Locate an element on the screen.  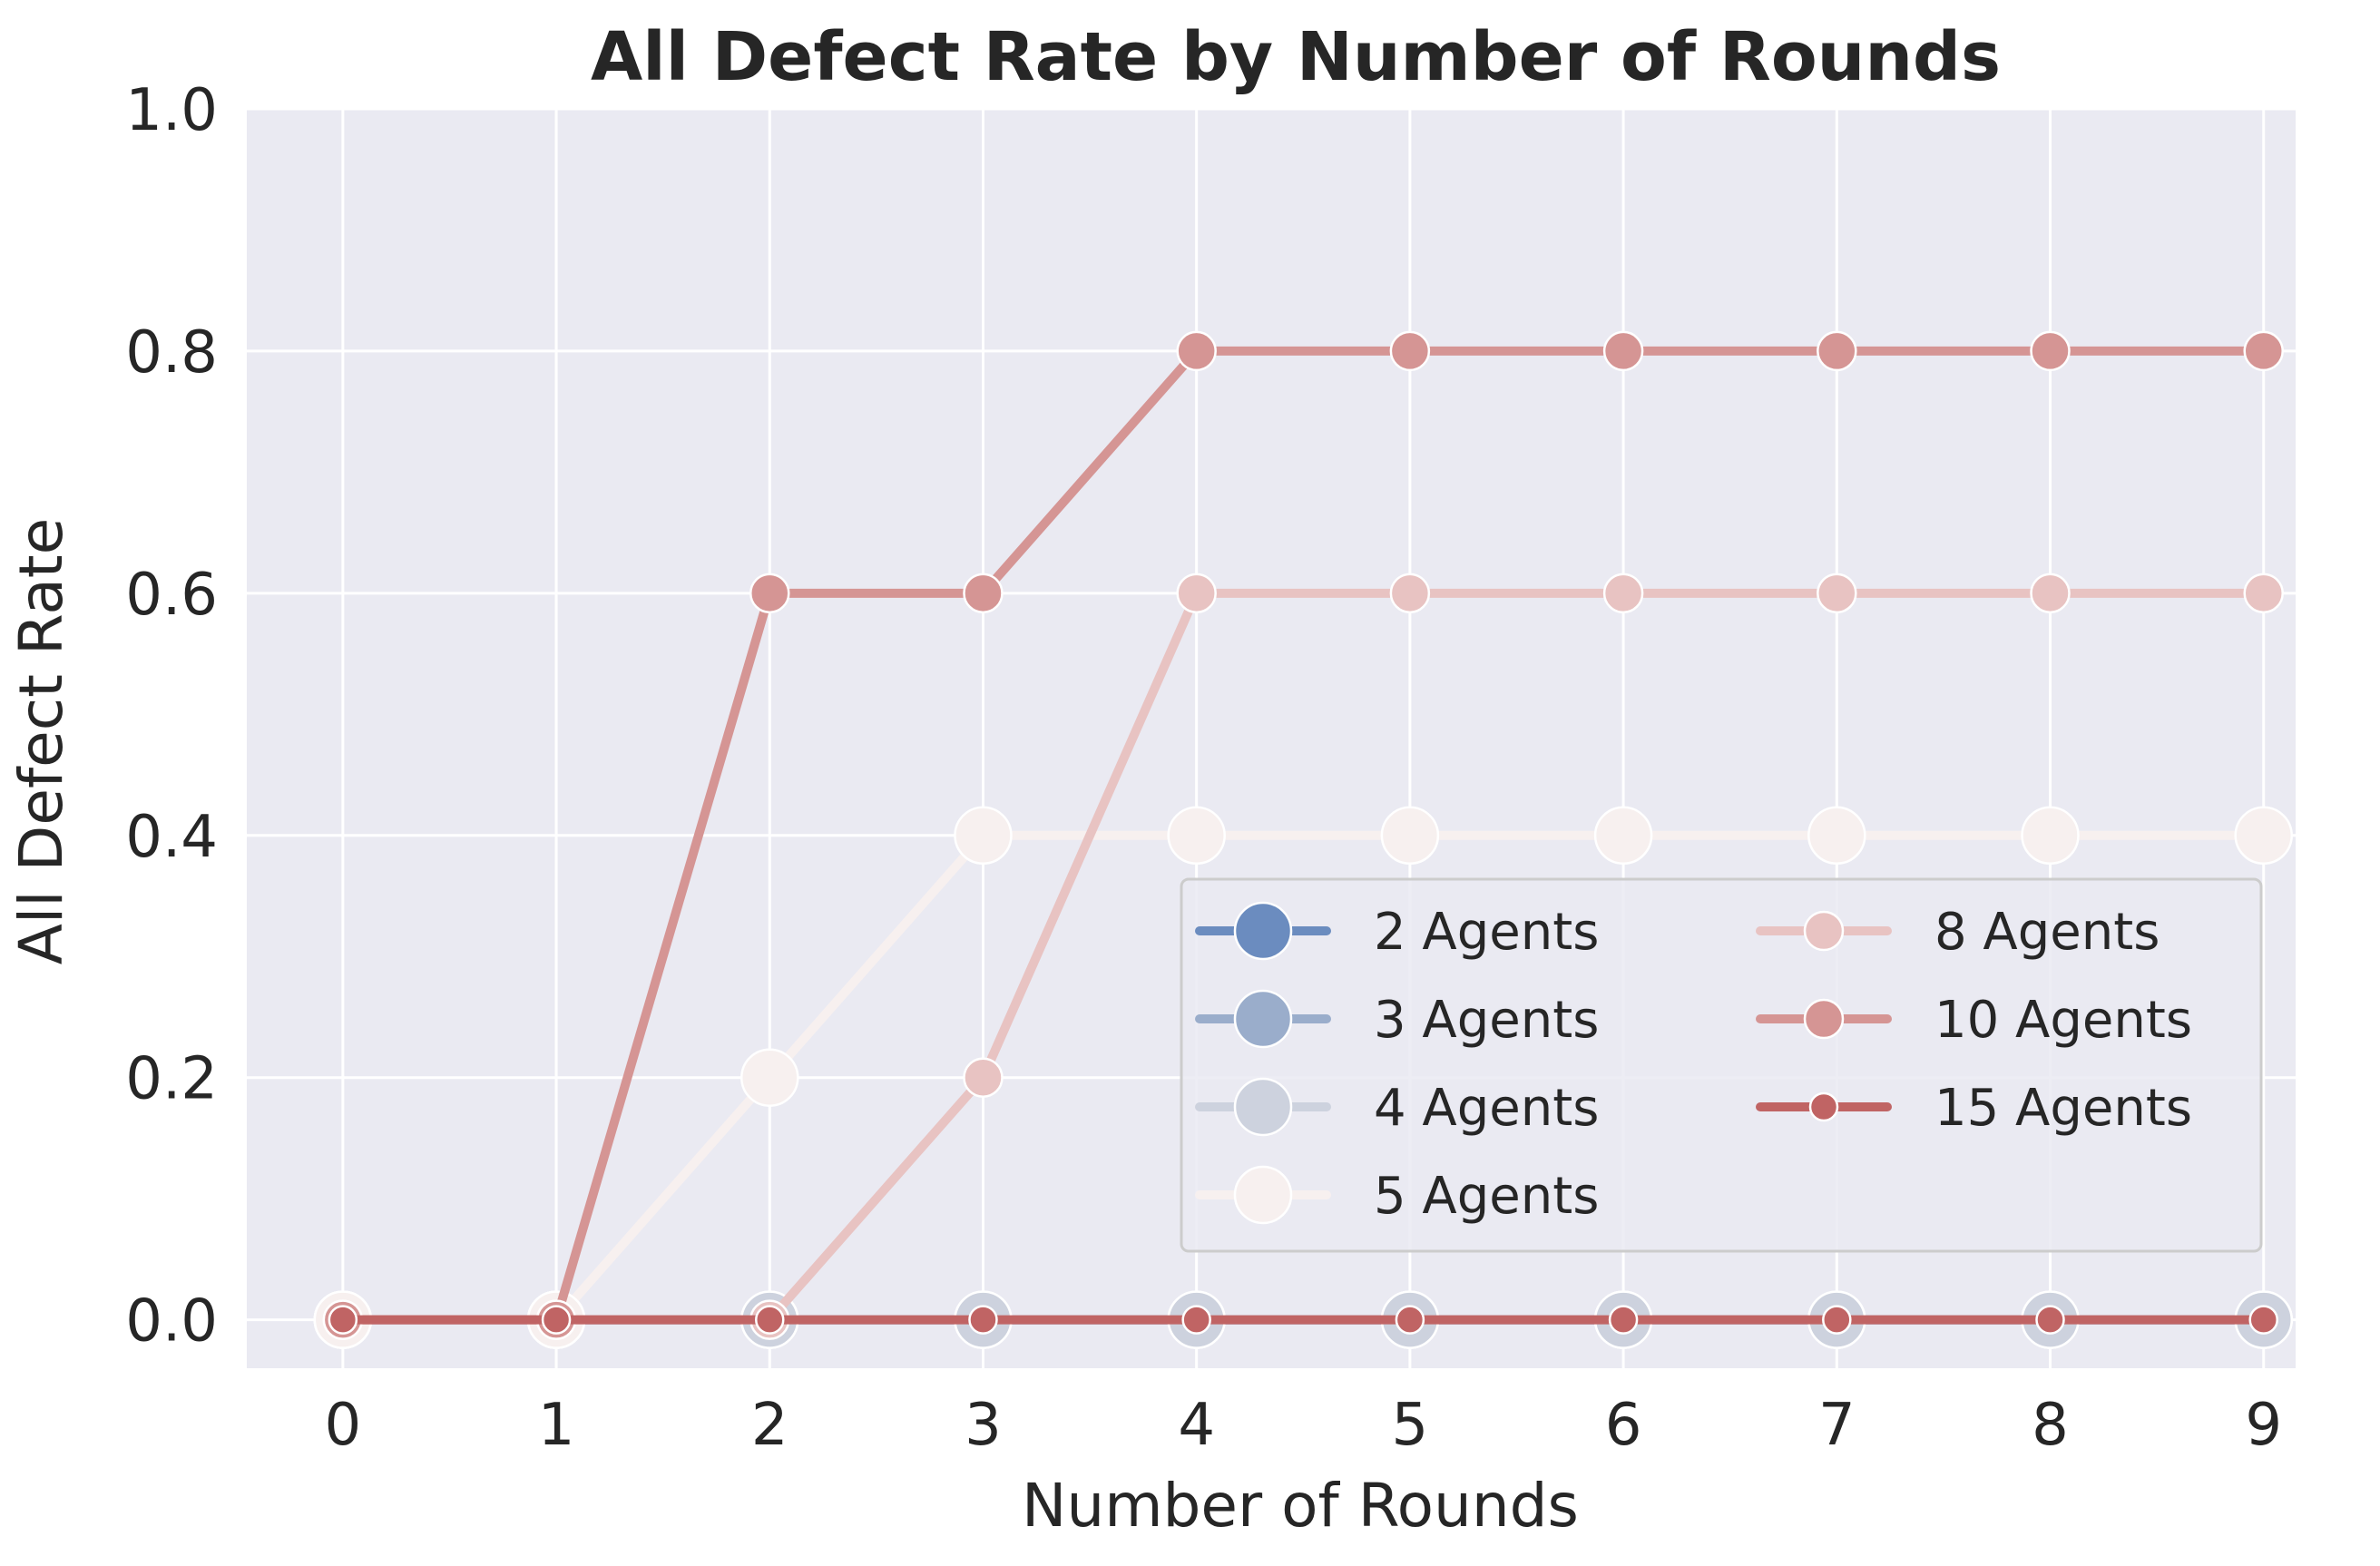
legend-item-8-agents: 8 Agents is located at coordinates (1958, 932).